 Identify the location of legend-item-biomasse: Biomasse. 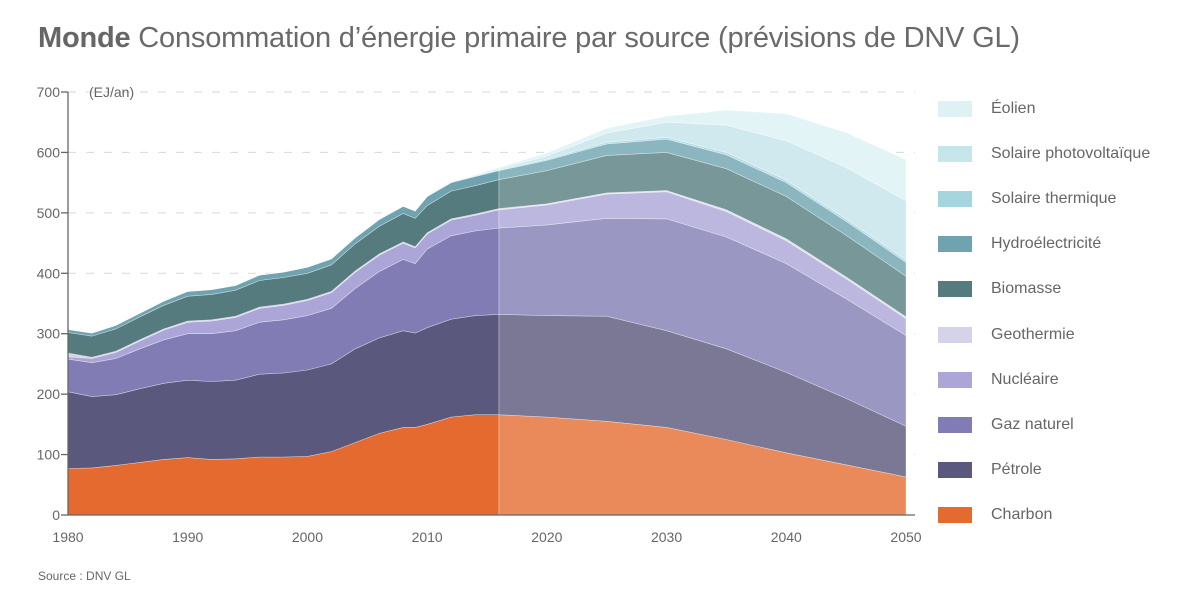
(1044, 289).